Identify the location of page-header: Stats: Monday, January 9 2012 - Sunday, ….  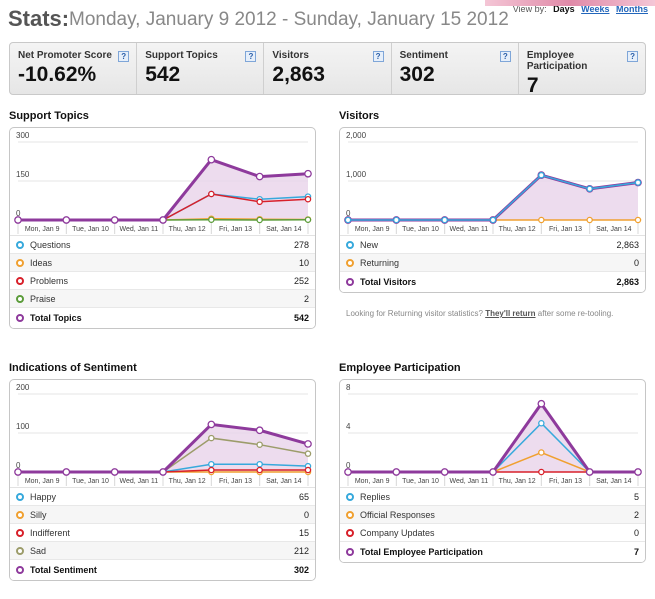
(328, 19).